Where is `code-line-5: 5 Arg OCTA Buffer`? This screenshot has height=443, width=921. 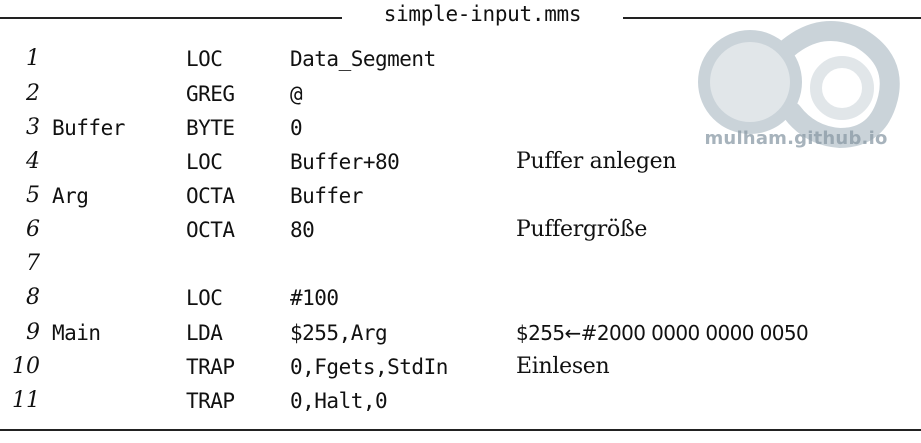
code-line-5: 5 Arg OCTA Buffer is located at coordinates (460, 196).